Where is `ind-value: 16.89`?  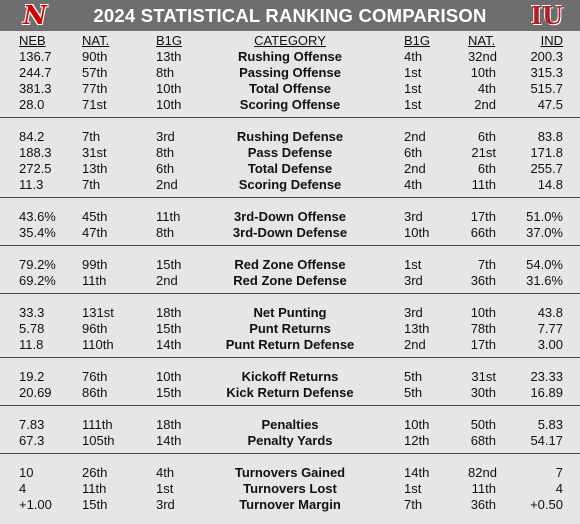 ind-value: 16.89 is located at coordinates (546, 392).